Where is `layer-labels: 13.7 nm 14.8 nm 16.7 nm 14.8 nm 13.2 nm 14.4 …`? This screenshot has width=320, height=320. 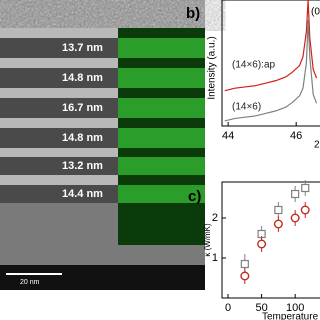
layer-labels: 13.7 nm 14.8 nm 16.7 nm 14.8 nm 13.2 nm 14.4 … is located at coordinates (82, 121).